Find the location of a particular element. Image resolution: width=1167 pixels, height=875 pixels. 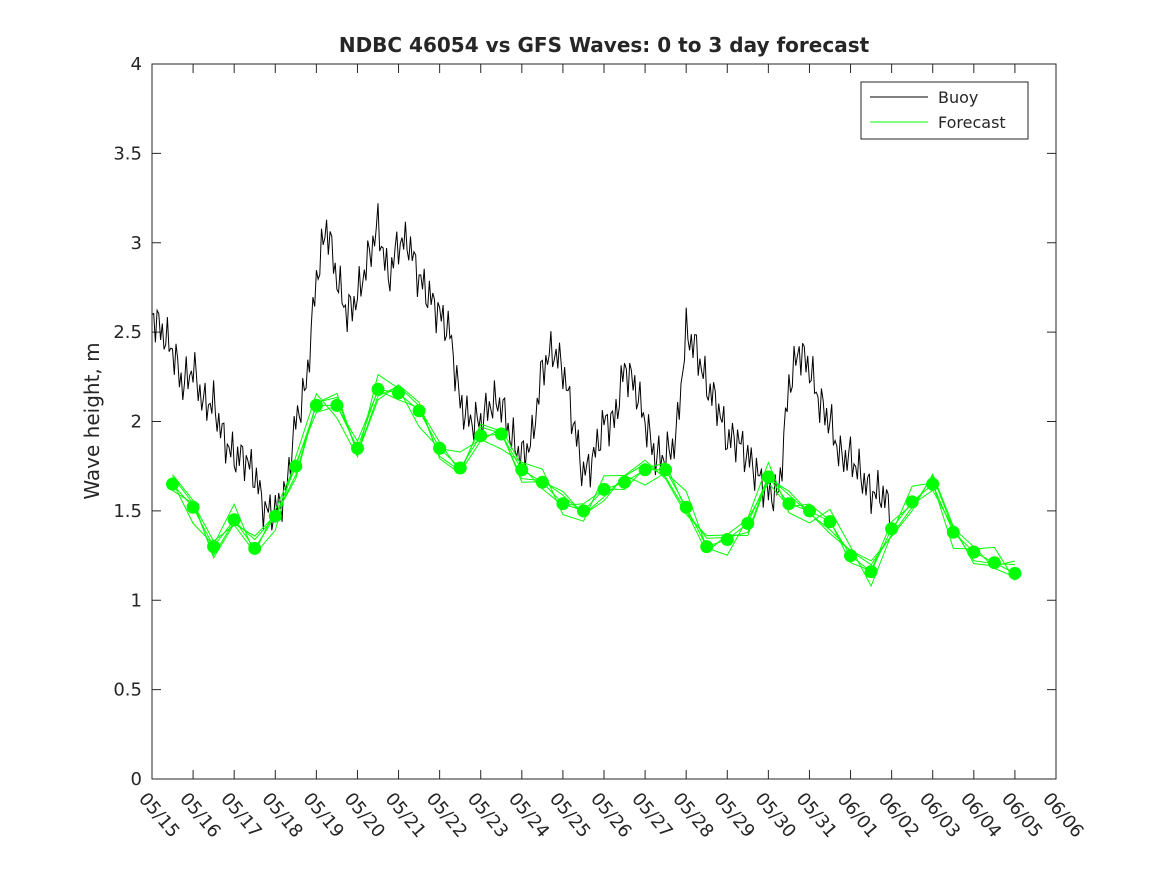

x-tick-label: 05/30 is located at coordinates (775, 815).